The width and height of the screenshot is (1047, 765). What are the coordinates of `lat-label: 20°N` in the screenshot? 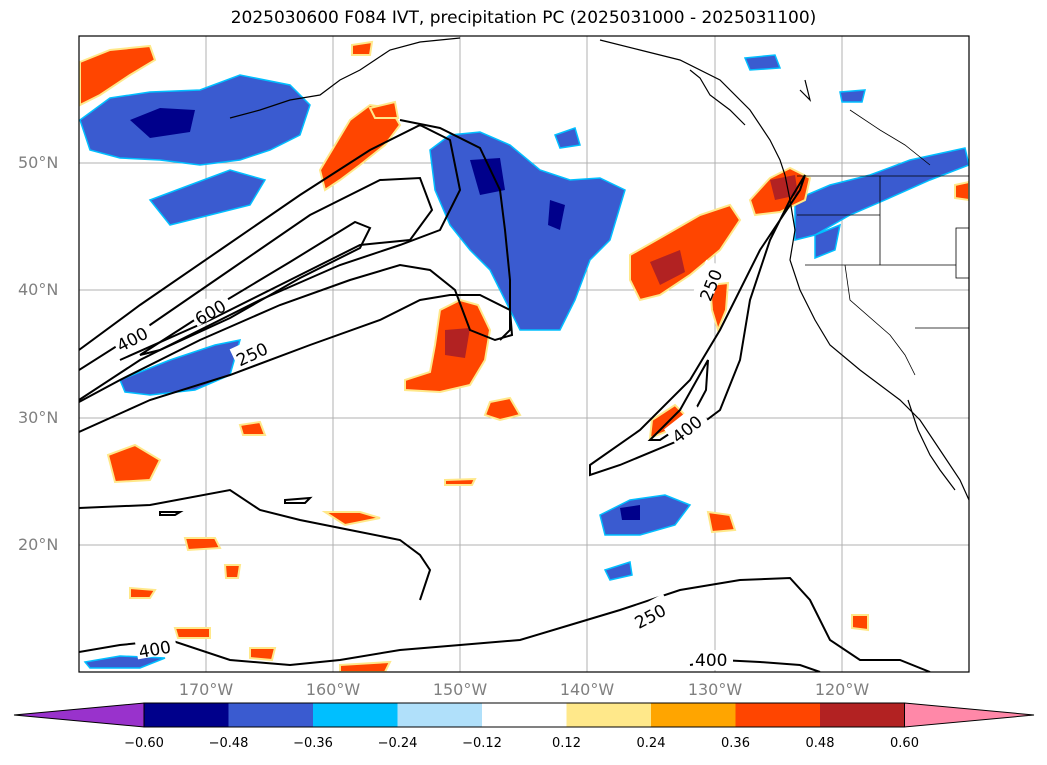 It's located at (38, 544).